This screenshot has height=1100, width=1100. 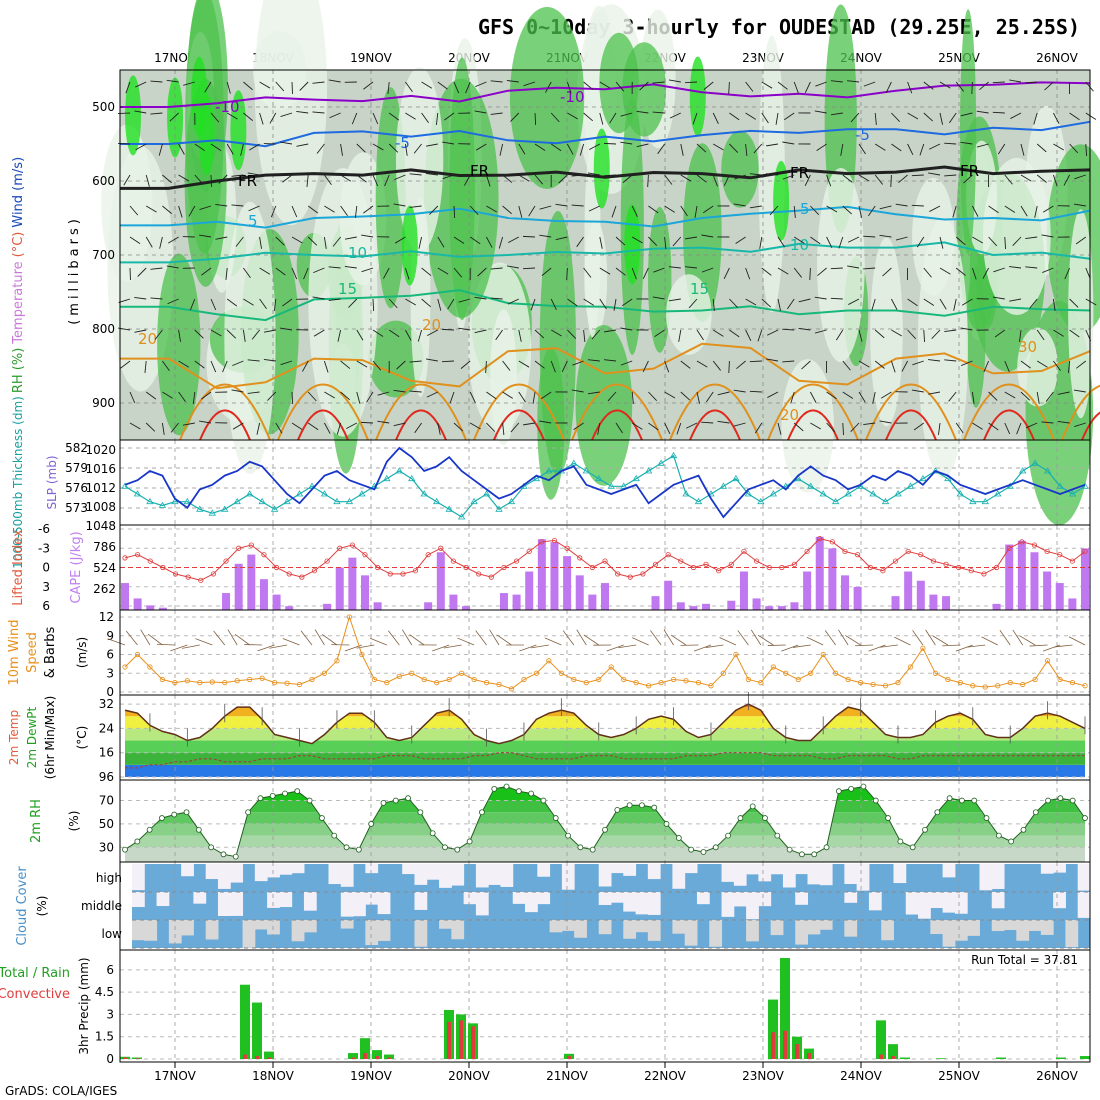 I want to click on cape-tick-label: 262, so click(x=104, y=589).